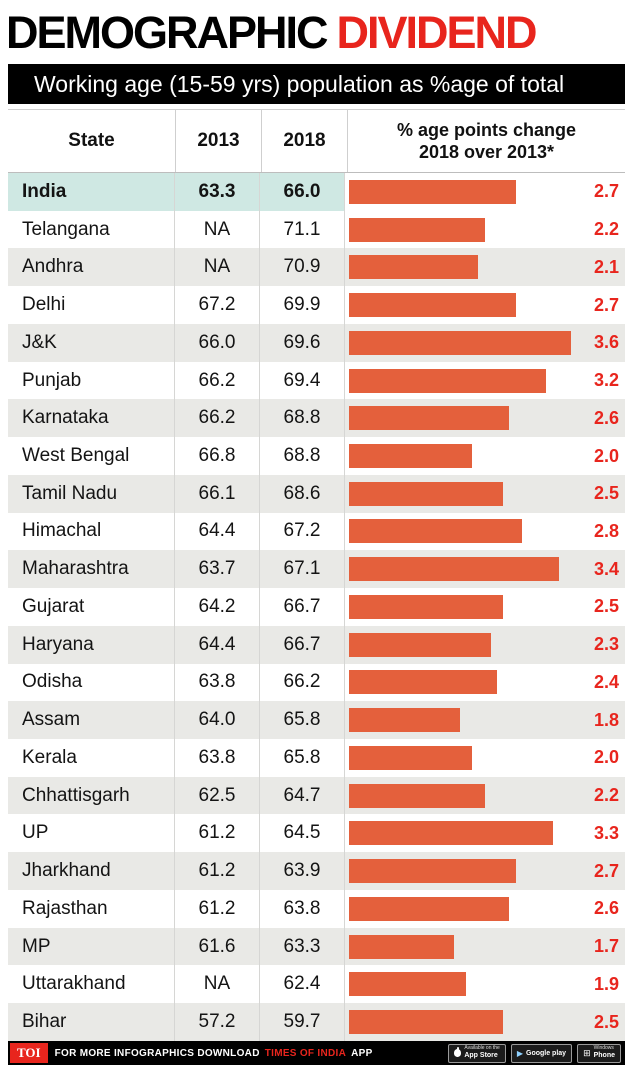  I want to click on table-row: Punjab 66.2 69.4 3.2, so click(316, 380).